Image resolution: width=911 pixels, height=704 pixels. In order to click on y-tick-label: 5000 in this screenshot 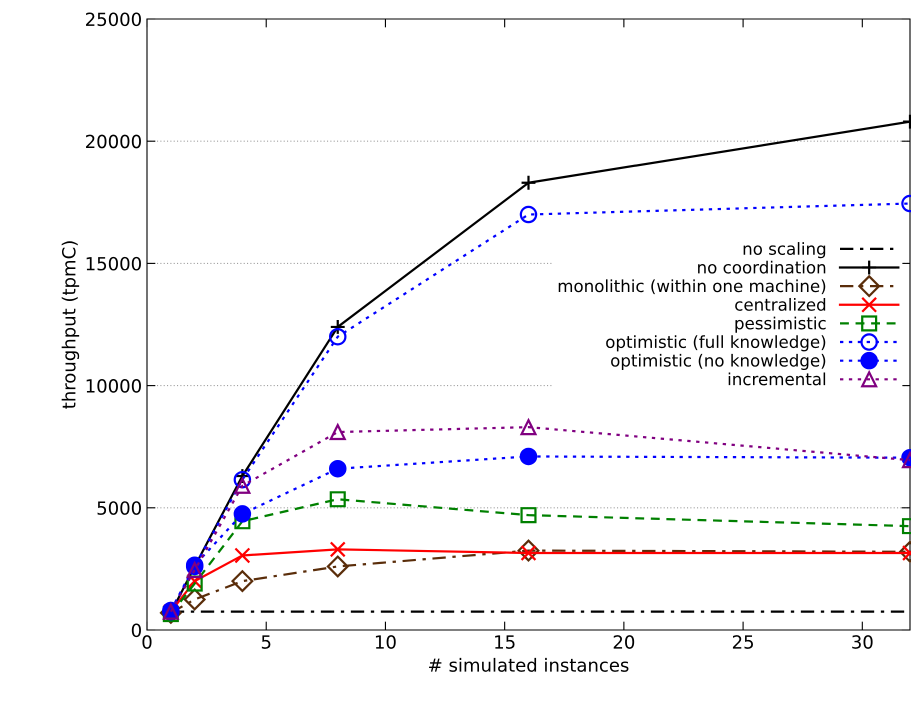, I will do `click(119, 508)`.